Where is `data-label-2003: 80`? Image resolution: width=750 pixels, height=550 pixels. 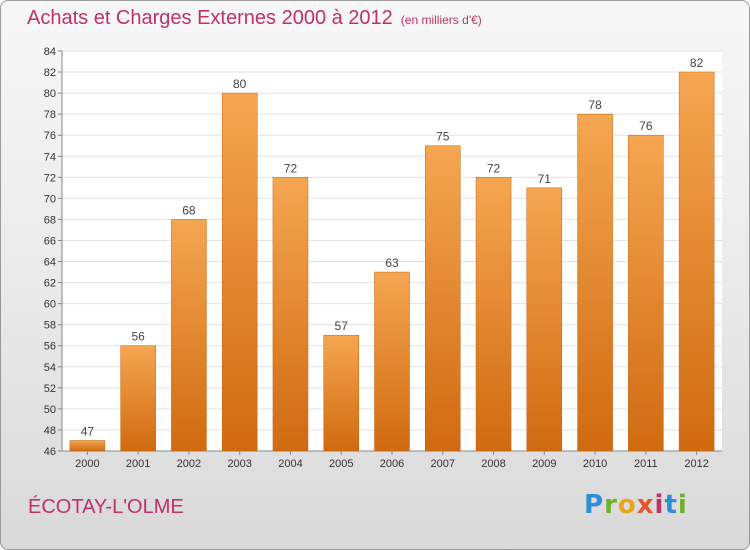
data-label-2003: 80 is located at coordinates (240, 84).